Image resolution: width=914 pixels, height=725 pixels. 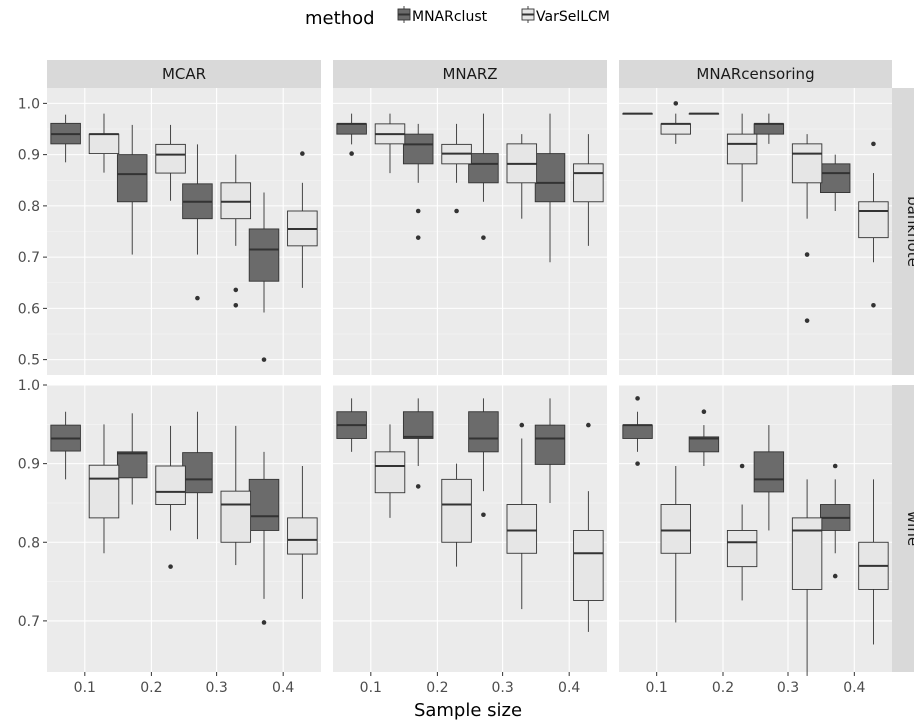 I want to click on strip-label: banknote, so click(x=909, y=231).